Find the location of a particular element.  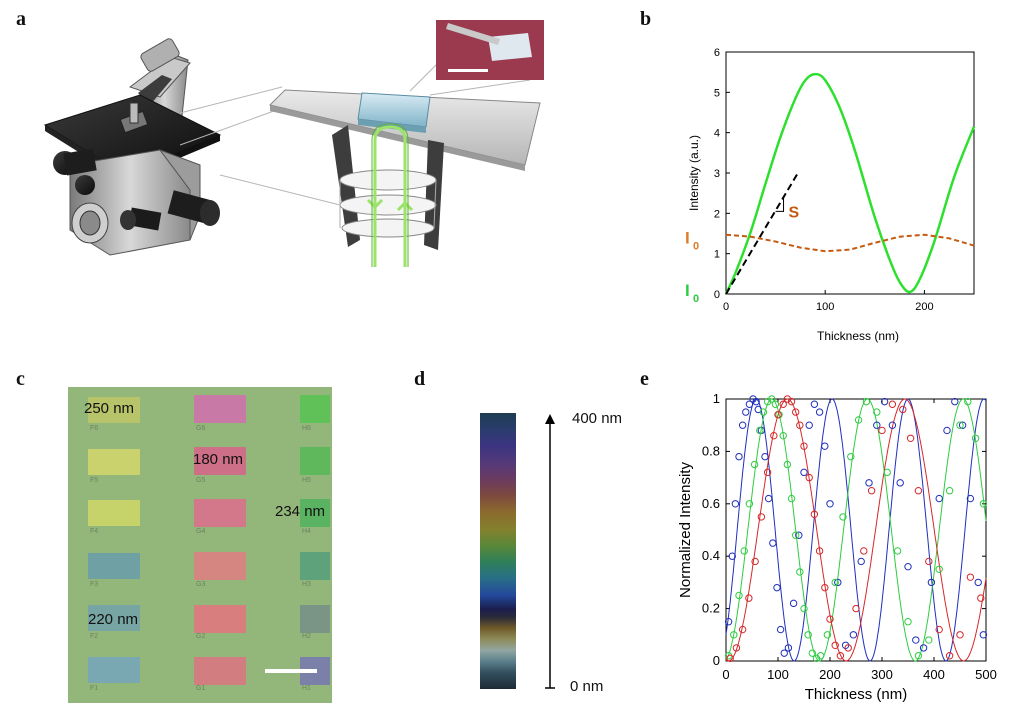

glass-slide is located at coordinates (405, 130).